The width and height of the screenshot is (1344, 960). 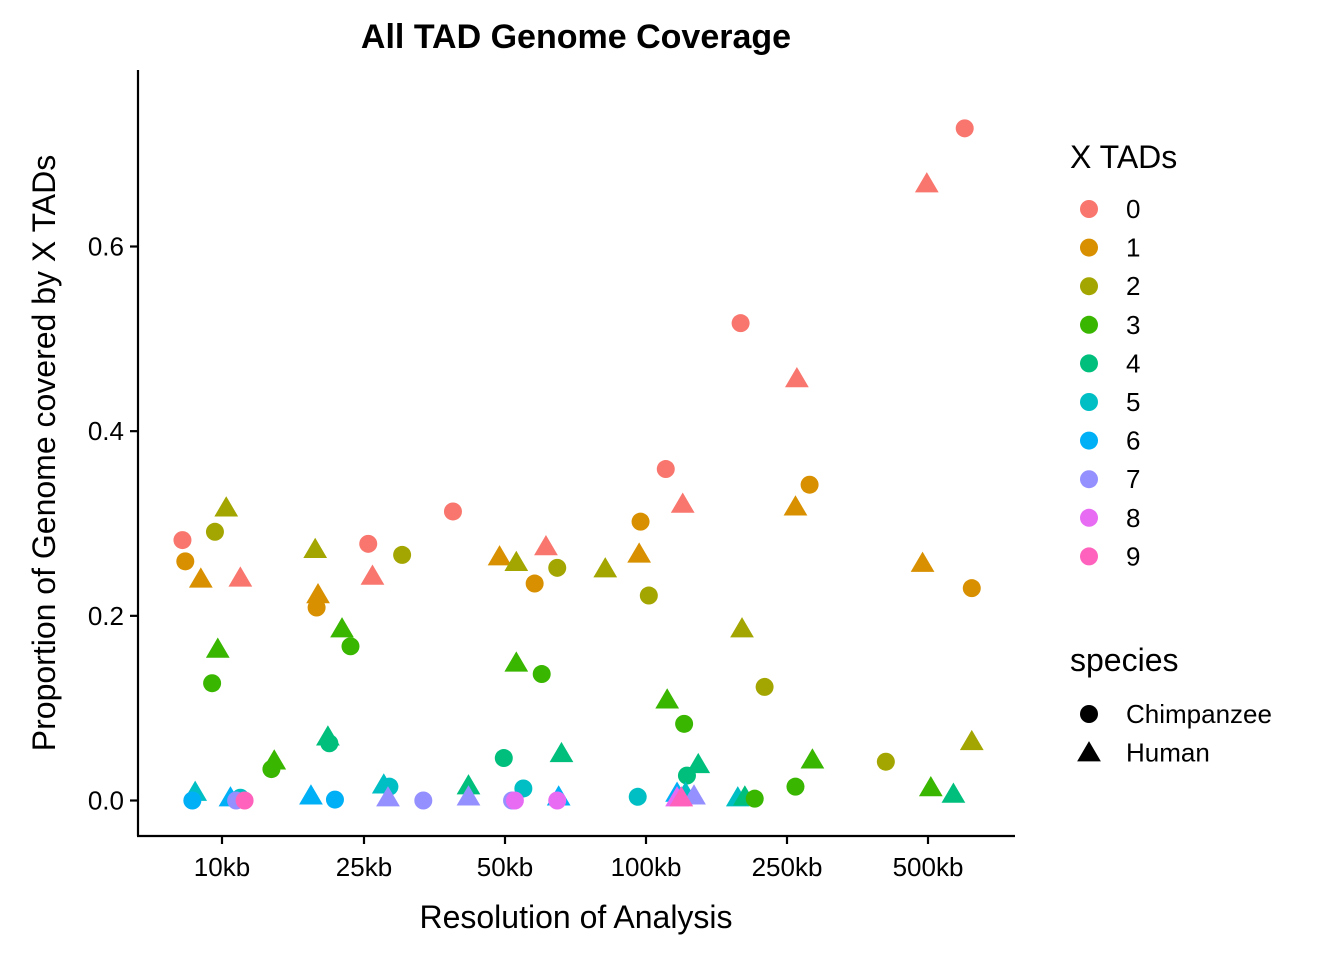 I want to click on x-axis-ticks: 10kb 25kb 50kb 100kb 250kb 500kb, so click(x=579, y=859).